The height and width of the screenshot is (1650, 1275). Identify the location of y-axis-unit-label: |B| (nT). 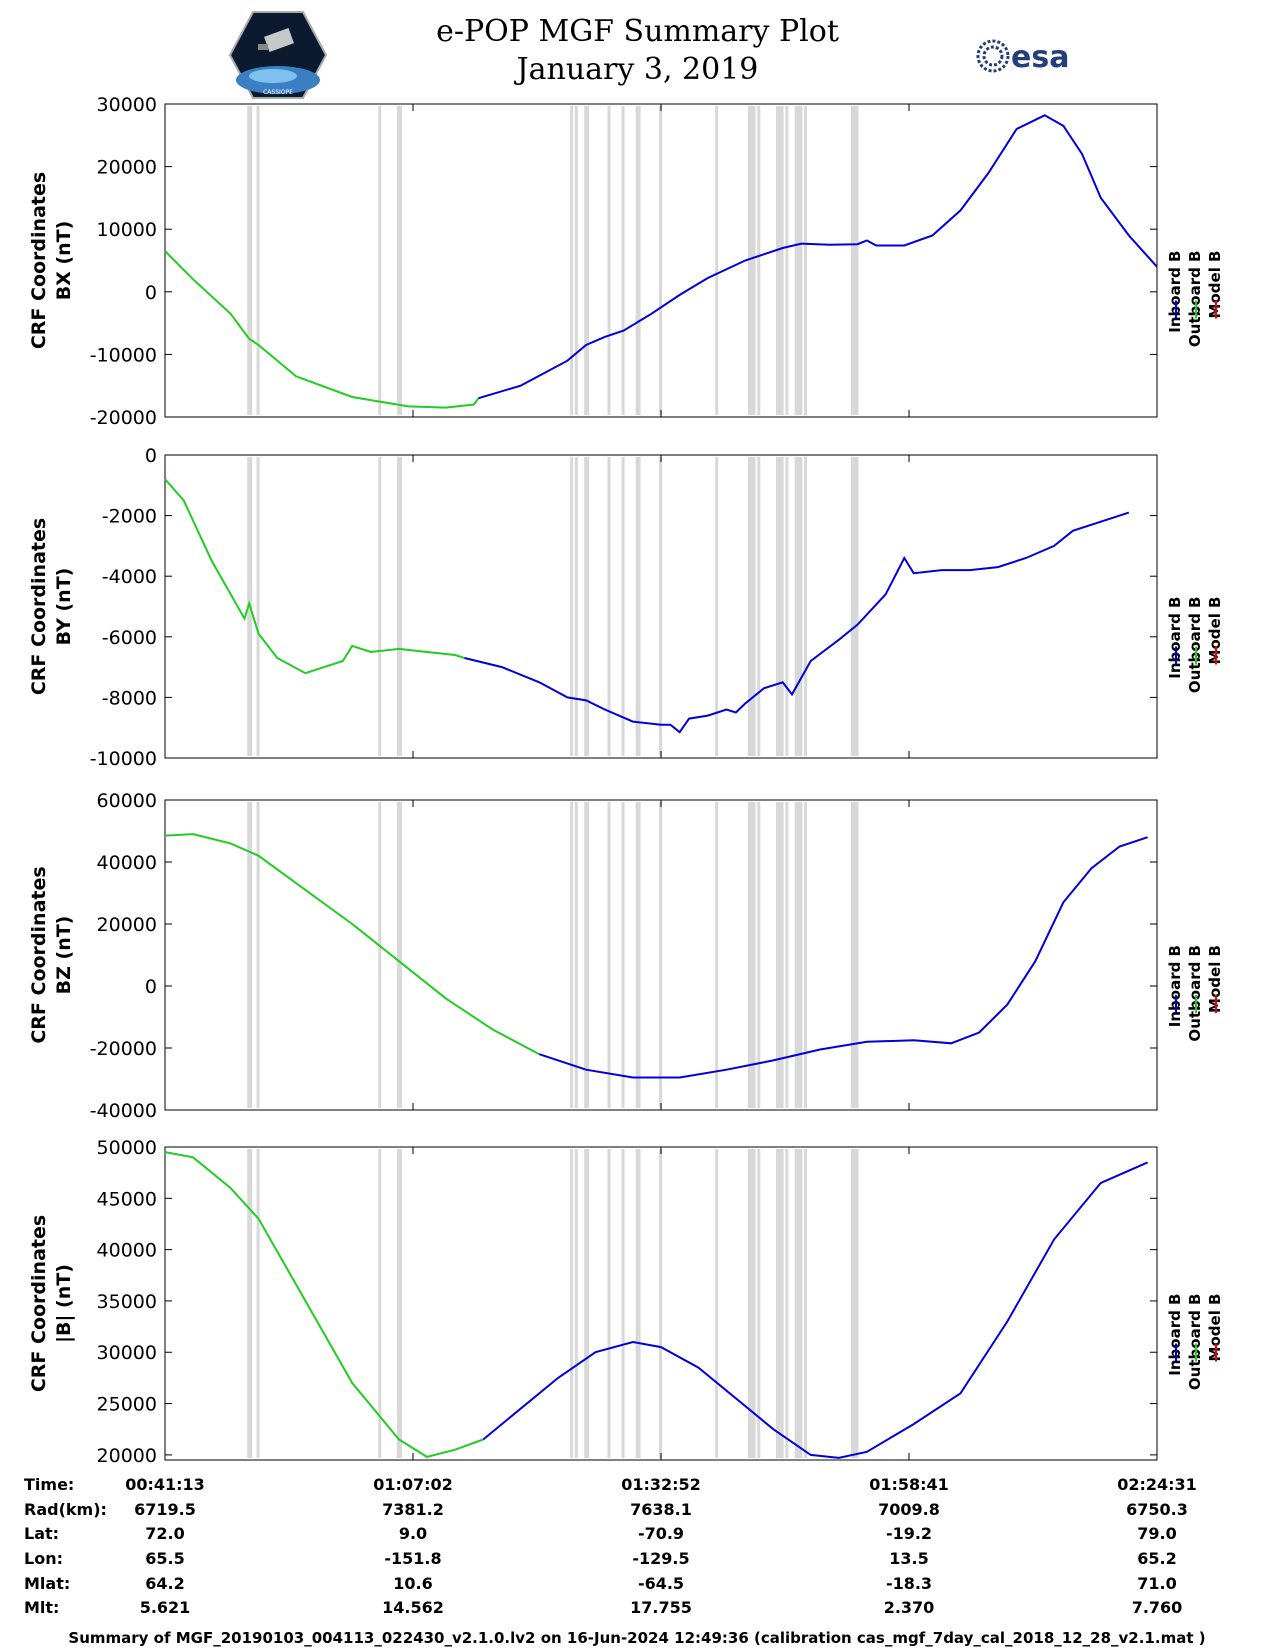
(64, 1303).